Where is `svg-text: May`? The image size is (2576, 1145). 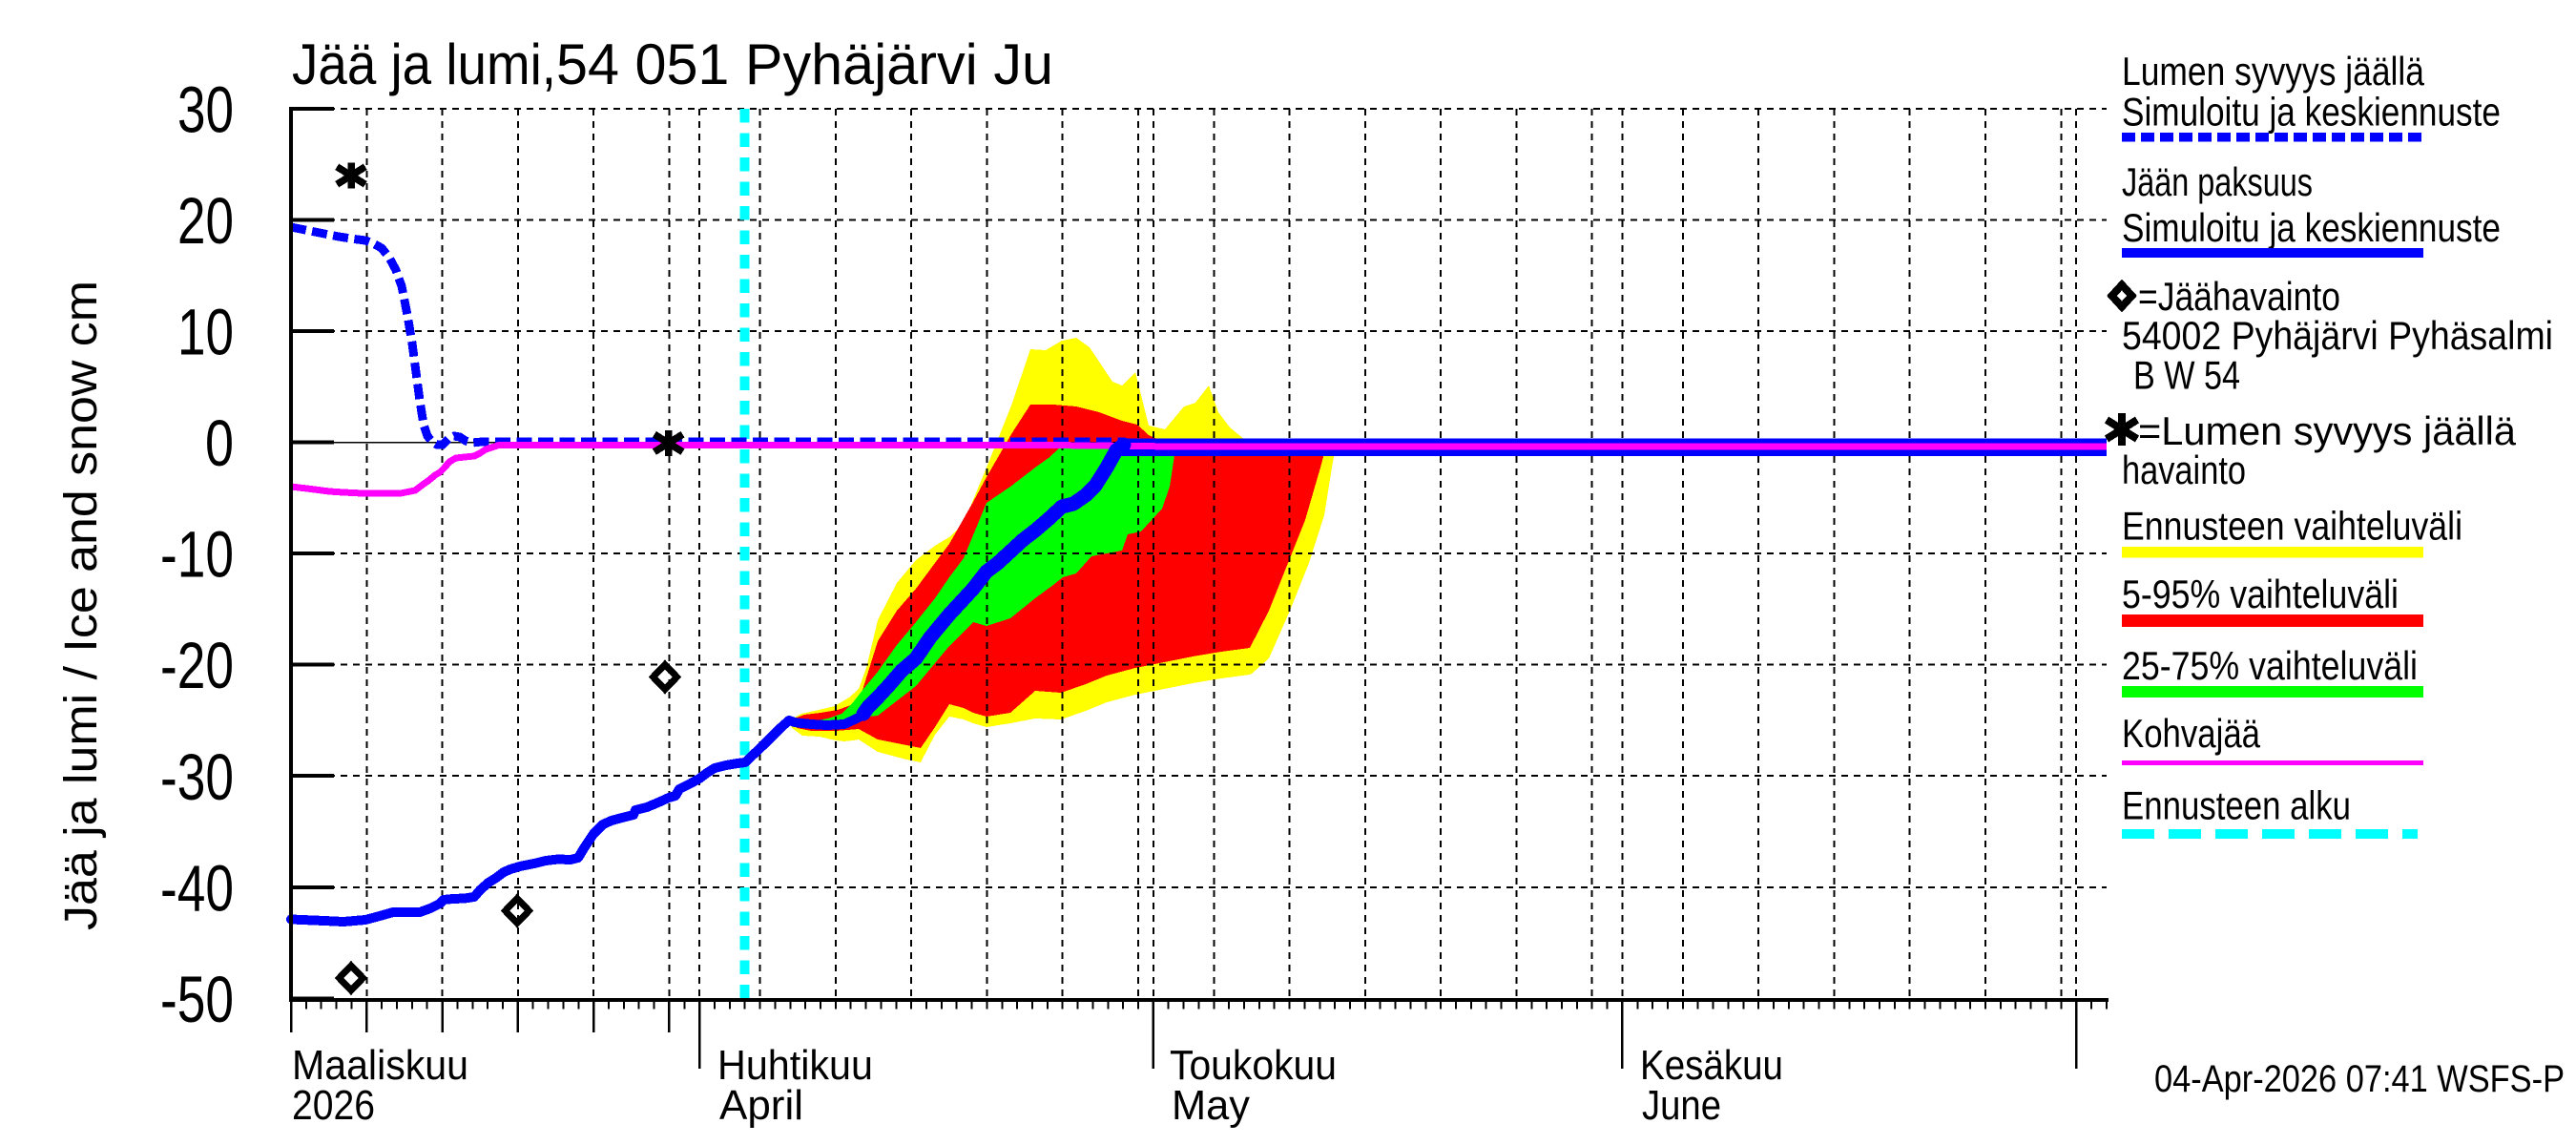 svg-text: May is located at coordinates (1211, 1105).